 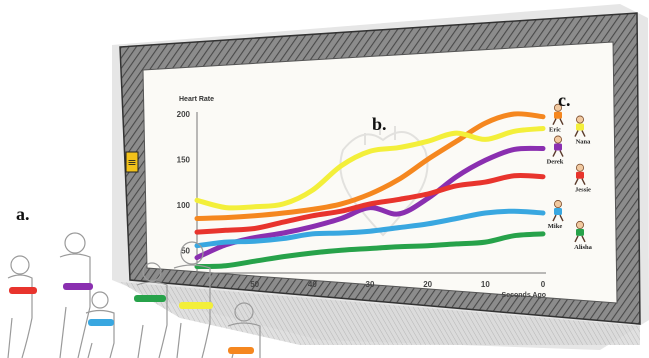 I want to click on series-line-nana, so click(x=370, y=168).